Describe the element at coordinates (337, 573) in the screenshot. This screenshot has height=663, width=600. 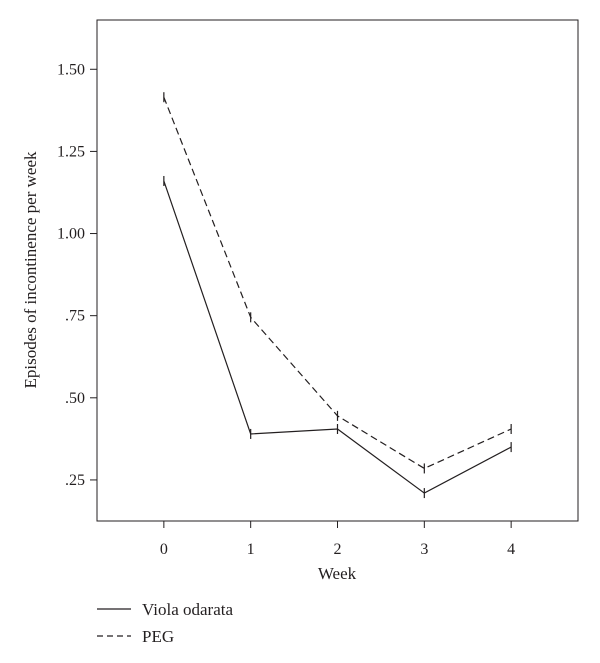
I see `x-axis-title: Week` at that location.